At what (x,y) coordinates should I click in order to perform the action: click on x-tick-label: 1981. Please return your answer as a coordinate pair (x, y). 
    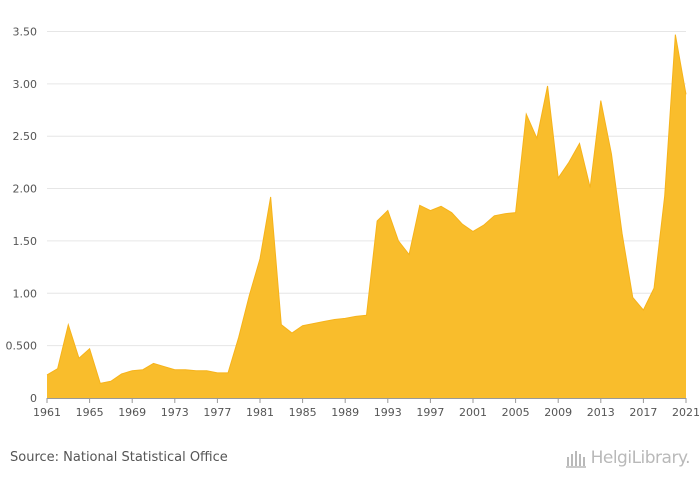
    Looking at the image, I should click on (260, 412).